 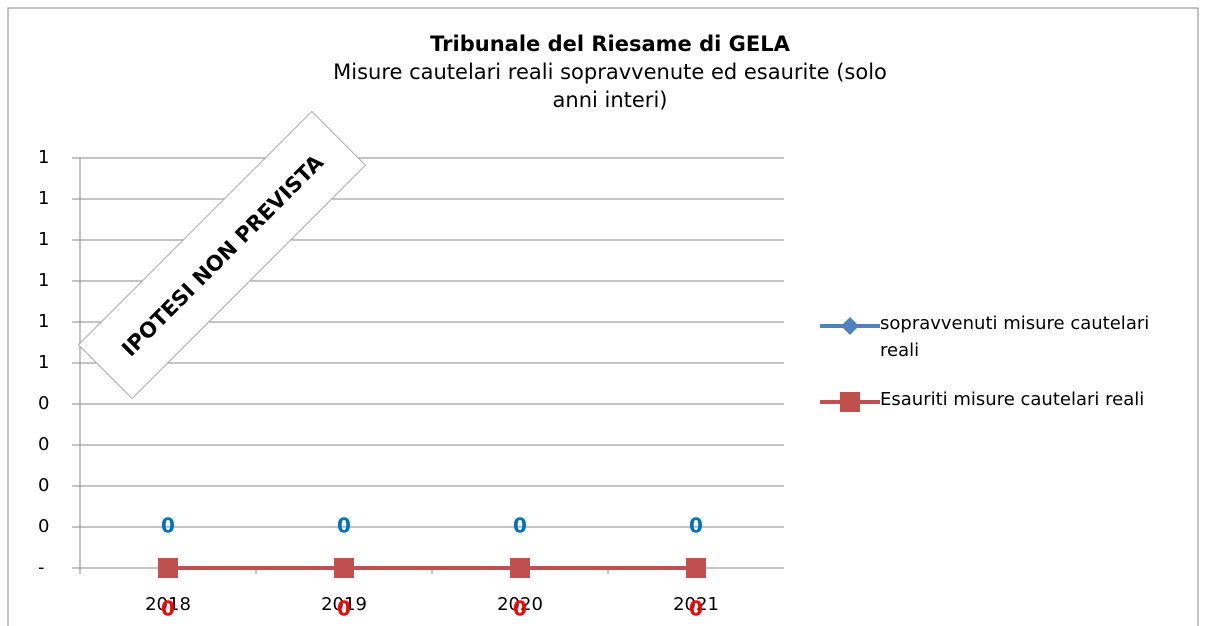 What do you see at coordinates (1015, 337) in the screenshot?
I see `legend-label: sopravvenuti misure cautelari reali` at bounding box center [1015, 337].